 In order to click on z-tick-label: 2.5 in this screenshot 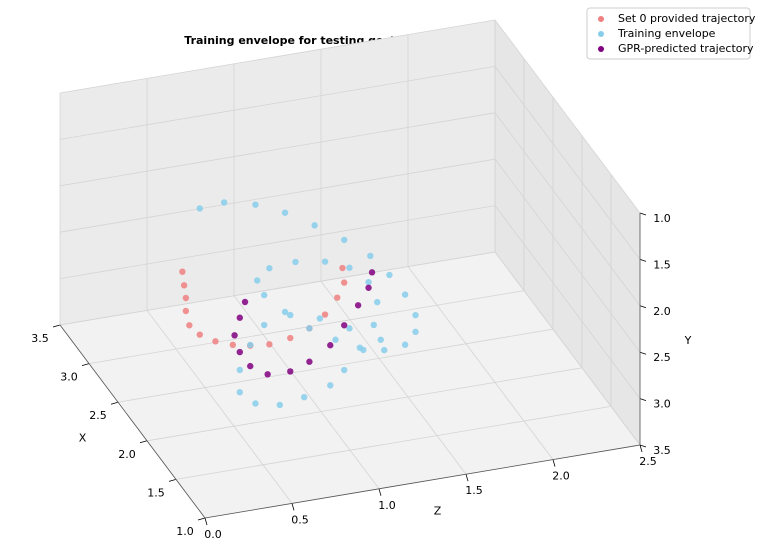, I will do `click(648, 461)`.